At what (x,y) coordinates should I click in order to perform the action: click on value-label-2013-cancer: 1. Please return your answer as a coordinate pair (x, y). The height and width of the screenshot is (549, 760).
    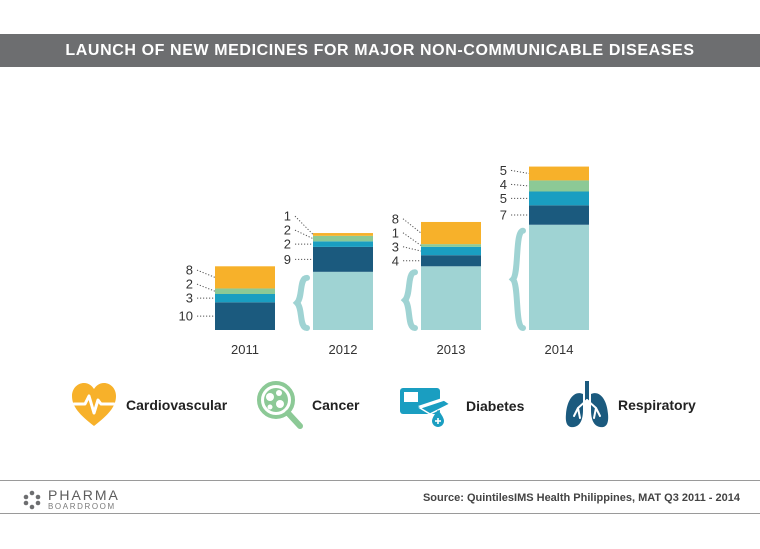
    Looking at the image, I should click on (395, 232).